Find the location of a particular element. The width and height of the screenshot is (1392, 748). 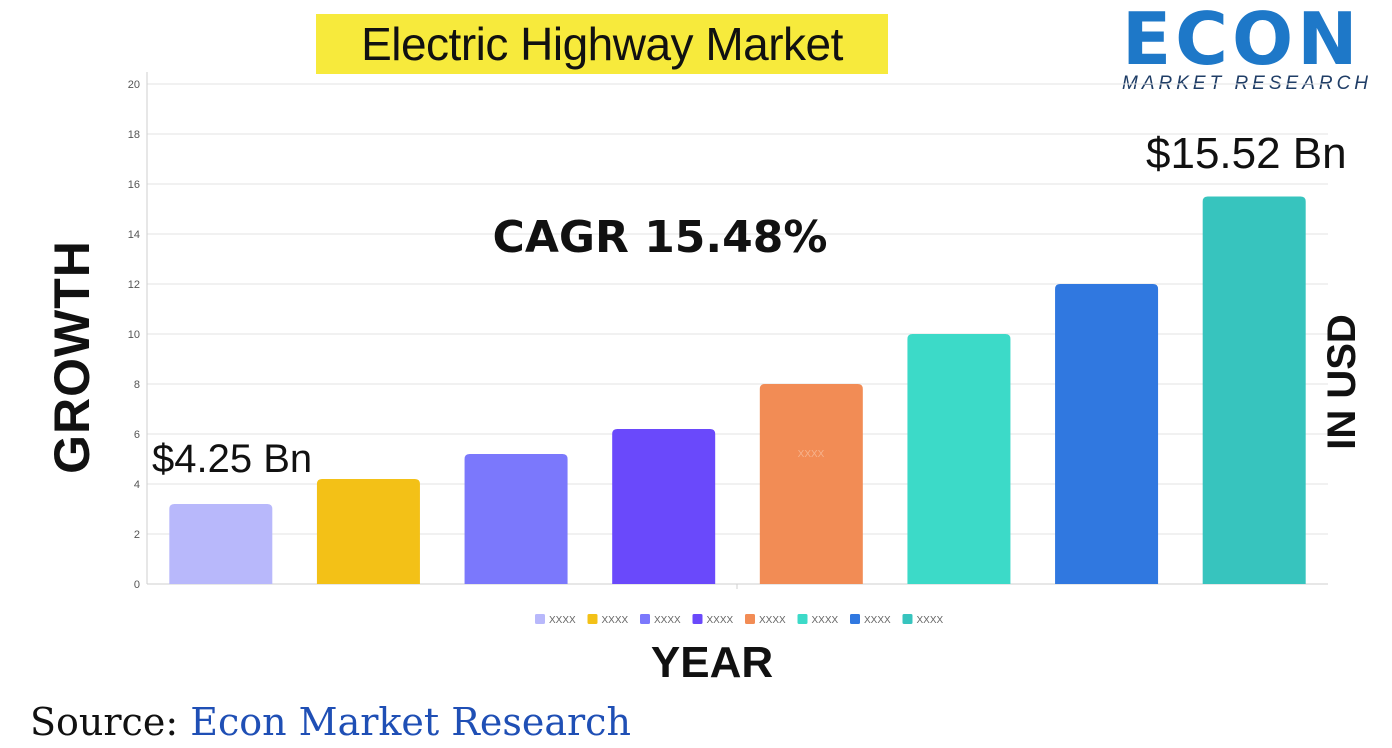

y-tick-label: 10 is located at coordinates (134, 335).